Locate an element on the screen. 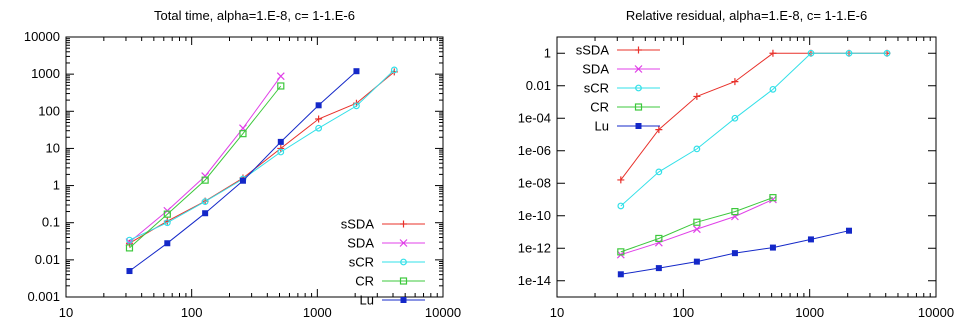  series-sda is located at coordinates (205, 159).